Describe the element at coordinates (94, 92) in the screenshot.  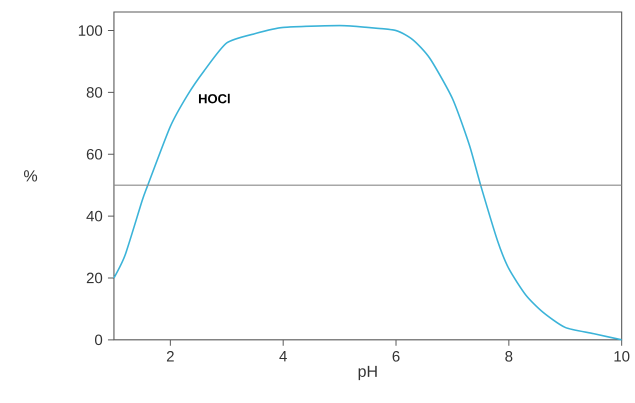
I see `y-tick-label: 80` at that location.